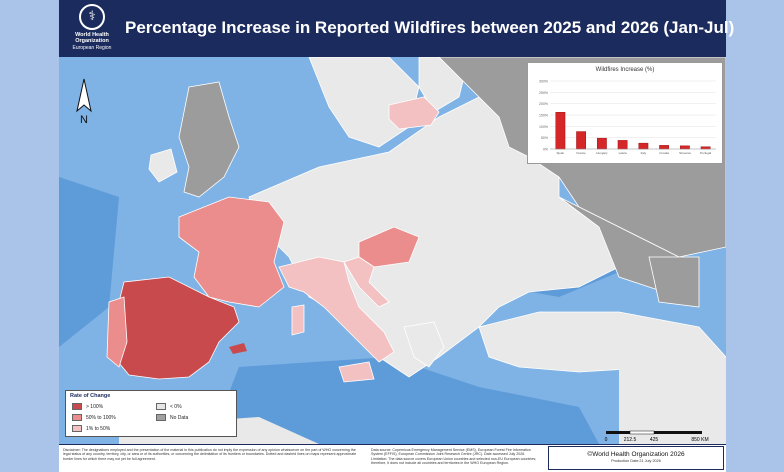  I want to click on scale-bar: 0 212.5 425 850 KM, so click(657, 436).